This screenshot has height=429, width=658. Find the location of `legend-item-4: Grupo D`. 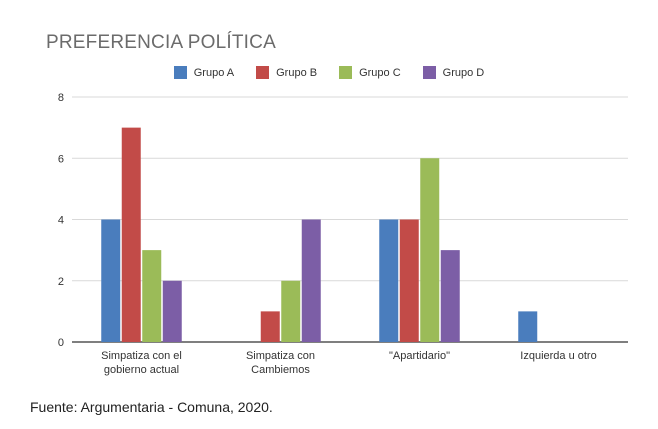

legend-item-4: Grupo D is located at coordinates (453, 72).